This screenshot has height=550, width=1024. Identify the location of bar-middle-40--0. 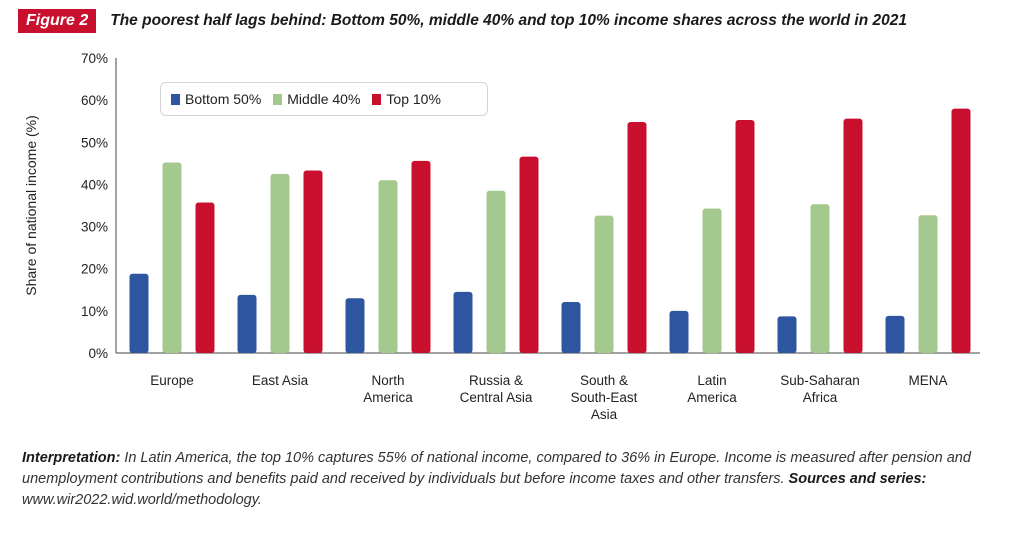
(172, 257).